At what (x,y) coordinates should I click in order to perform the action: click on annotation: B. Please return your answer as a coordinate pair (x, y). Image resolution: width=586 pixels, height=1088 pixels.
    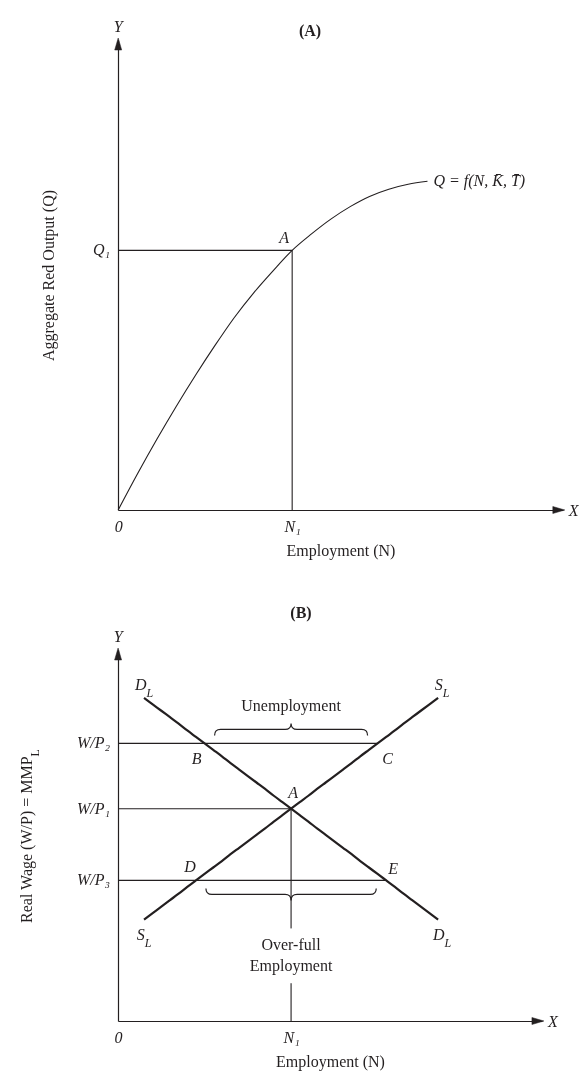
    Looking at the image, I should click on (196, 759).